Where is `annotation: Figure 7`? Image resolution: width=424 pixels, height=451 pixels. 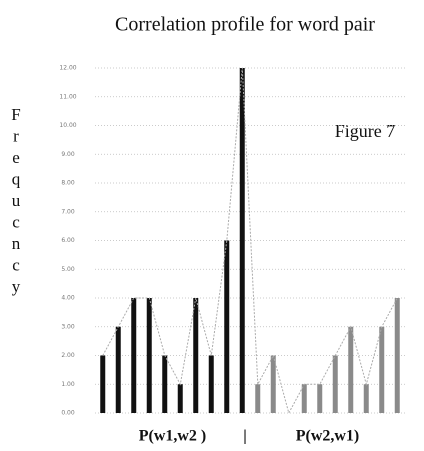 annotation: Figure 7 is located at coordinates (365, 131).